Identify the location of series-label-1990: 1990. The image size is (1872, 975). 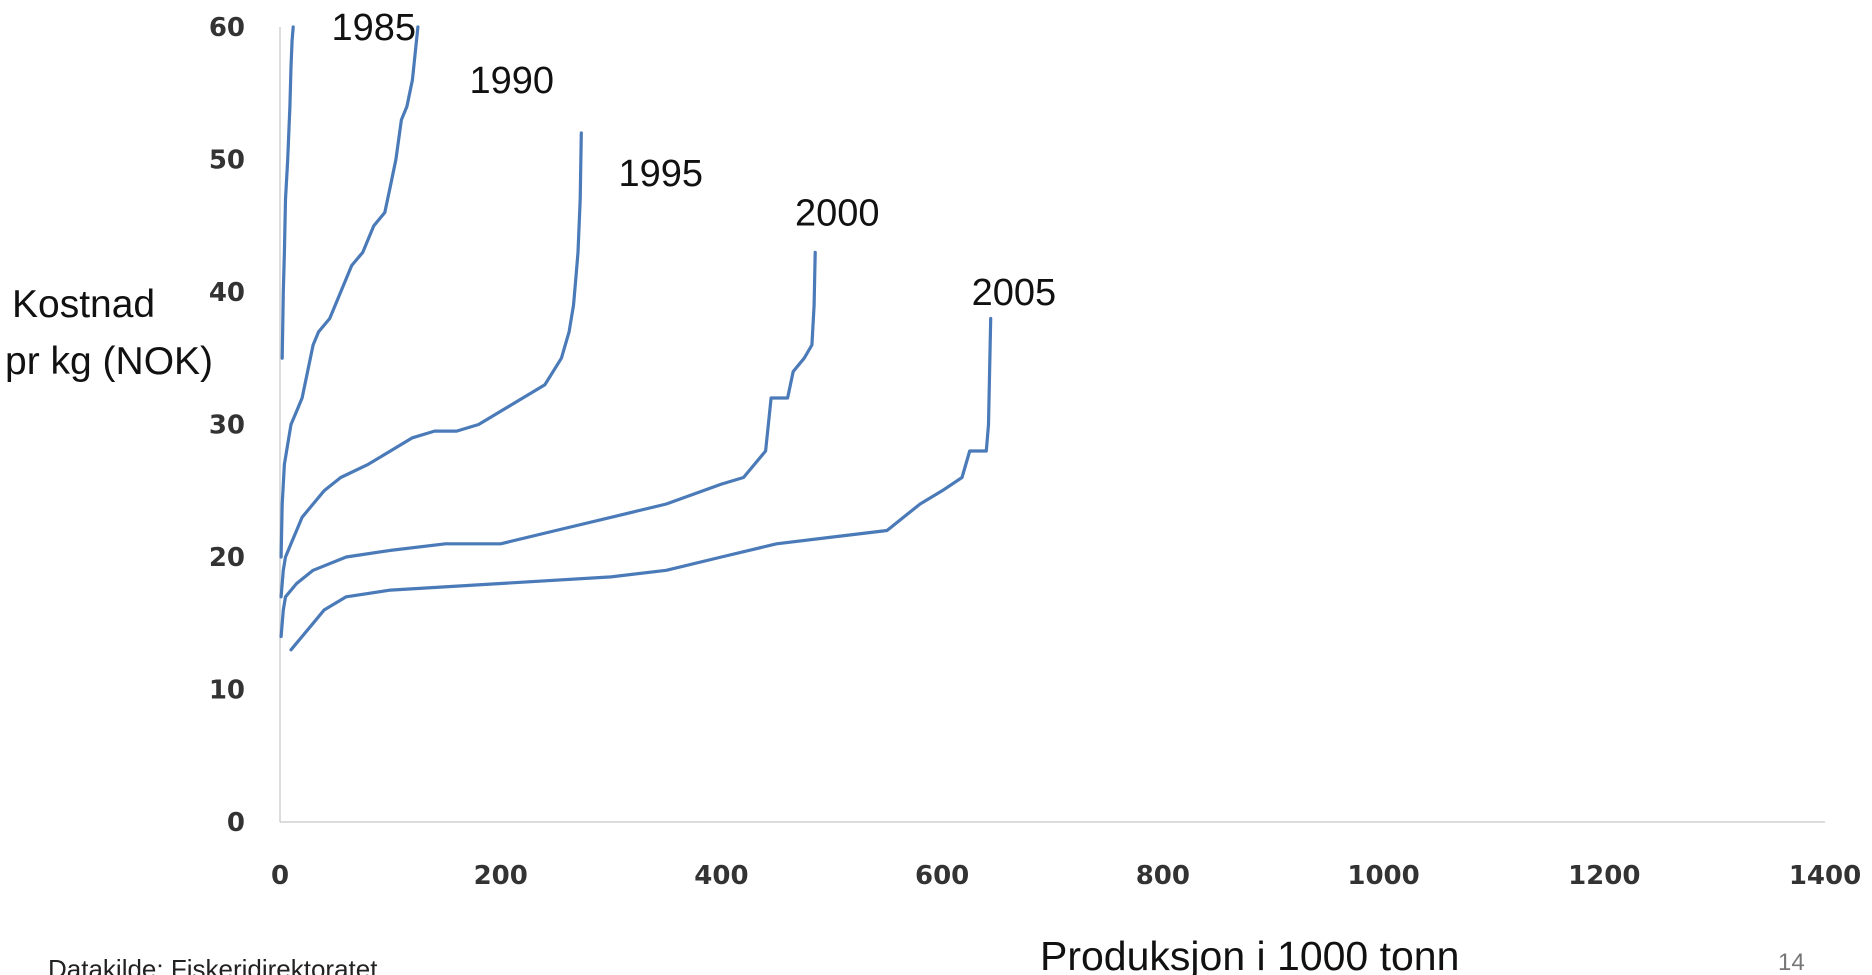
(511, 81).